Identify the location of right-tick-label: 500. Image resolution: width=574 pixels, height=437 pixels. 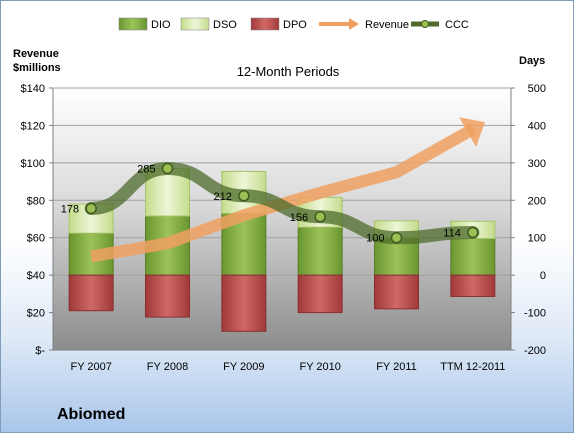
(537, 89).